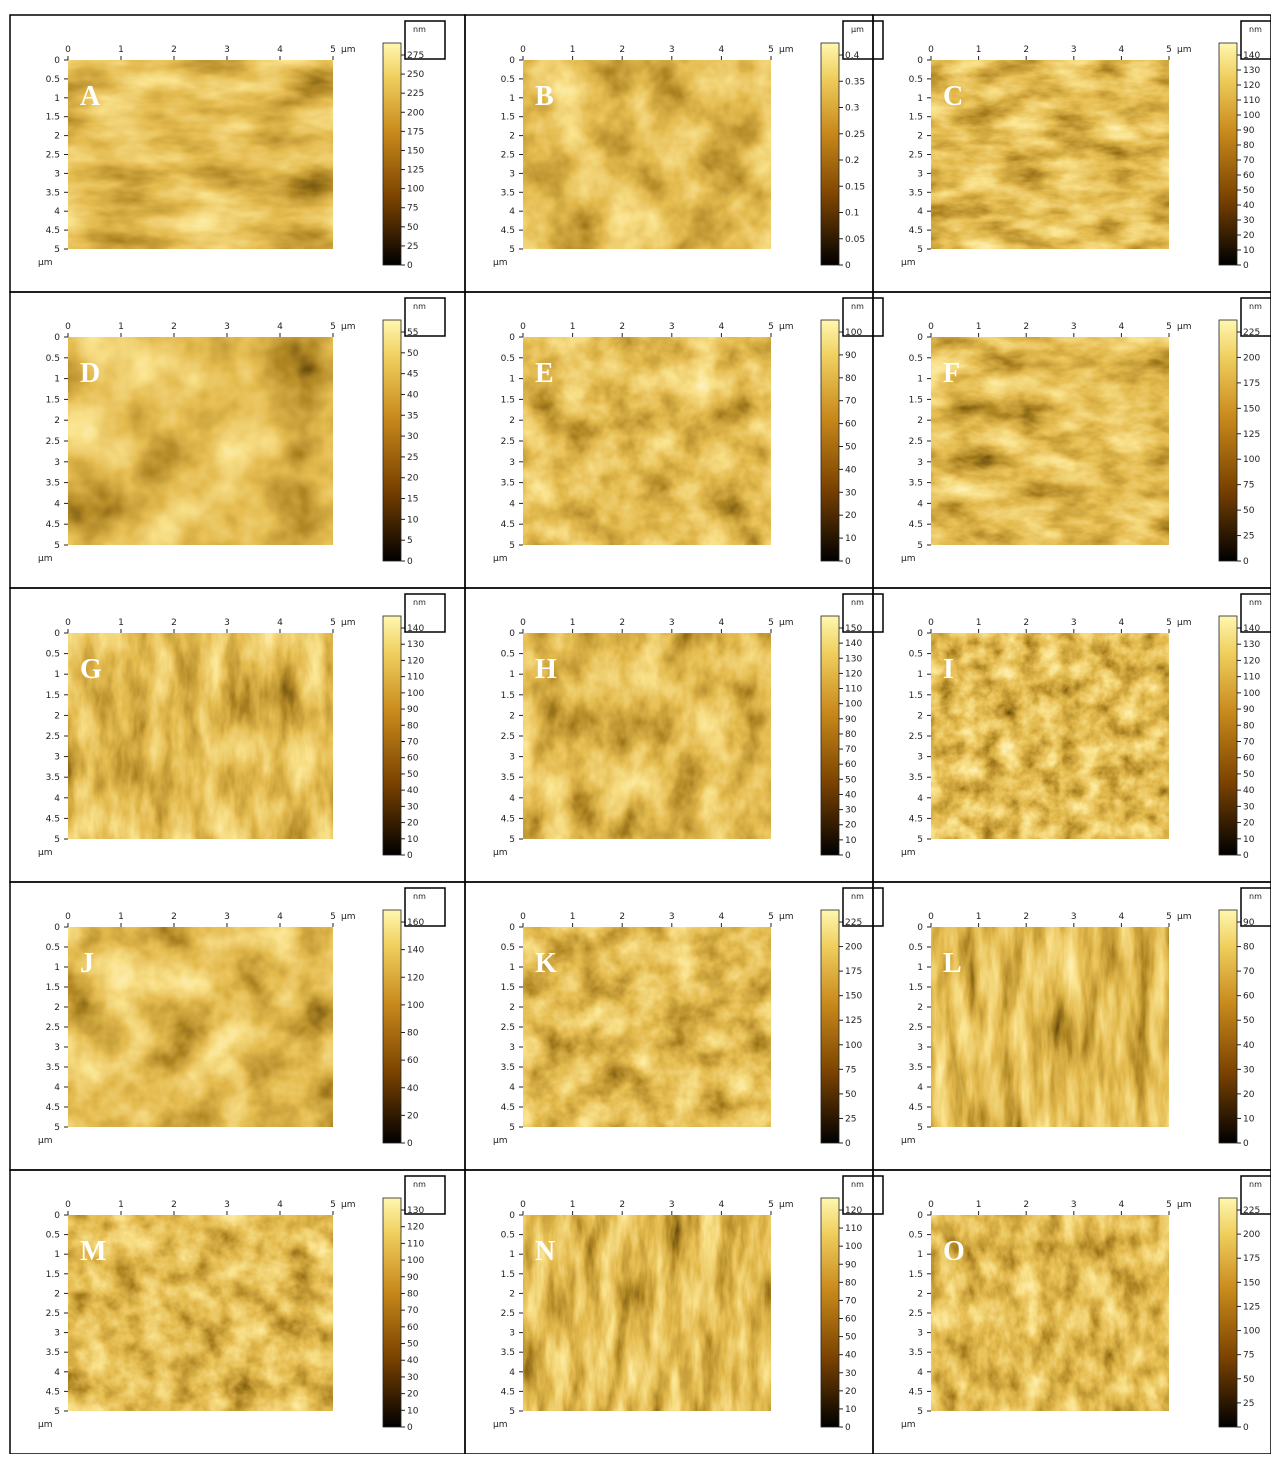 This screenshot has height=1458, width=1271. Describe the element at coordinates (544, 373) in the screenshot. I see `panel-label: E` at that location.